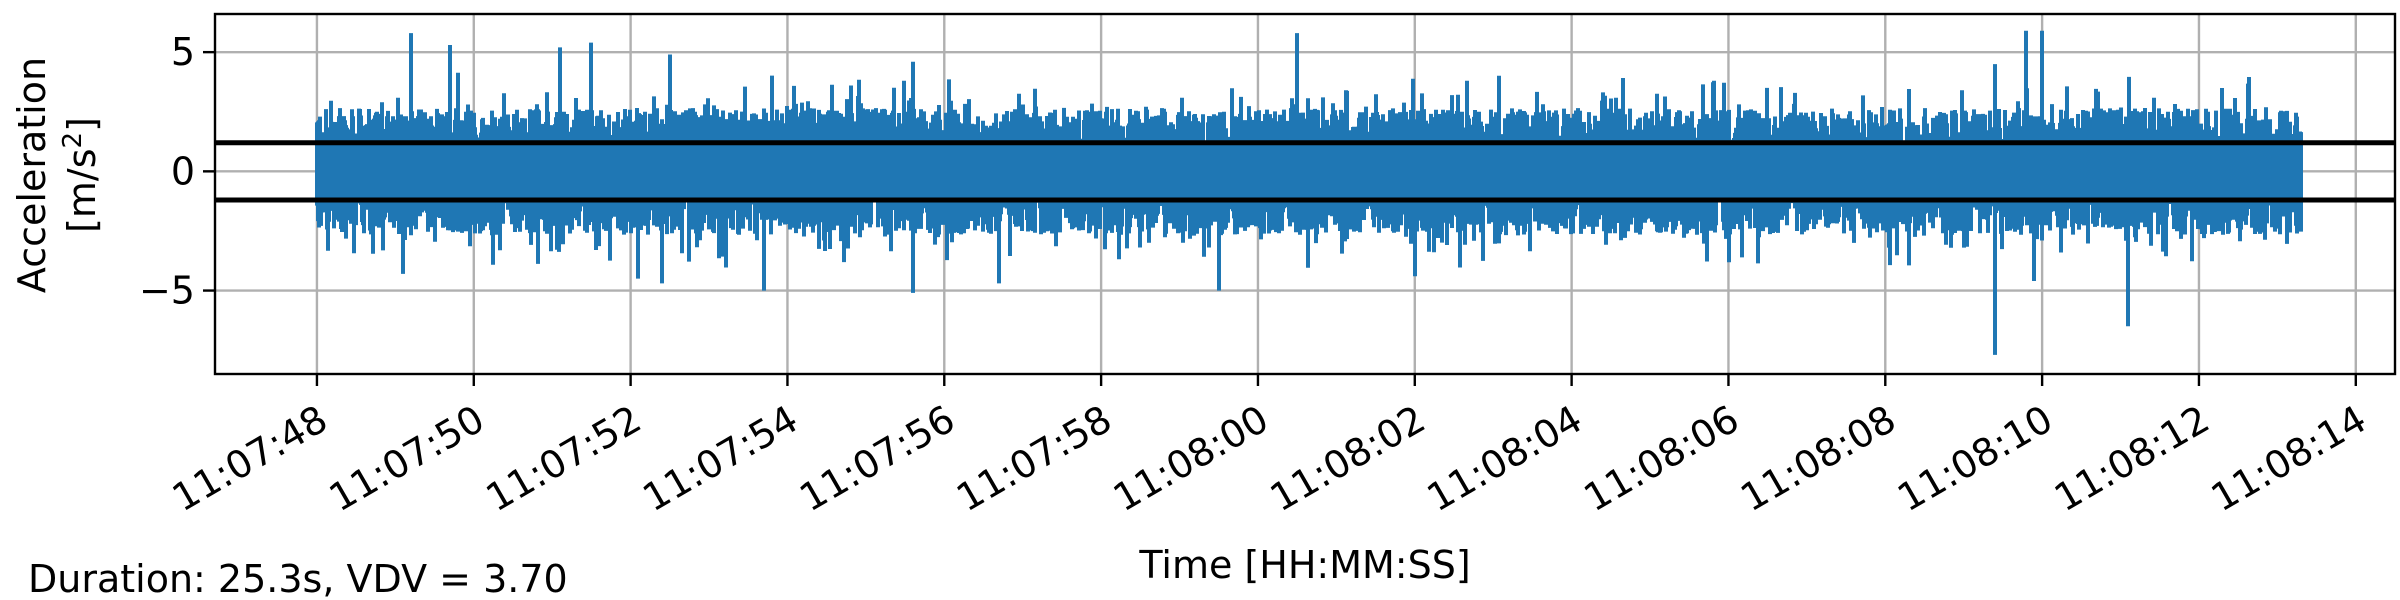 Image resolution: width=2400 pixels, height=600 pixels. I want to click on y-tick-label: 0, so click(183, 171).